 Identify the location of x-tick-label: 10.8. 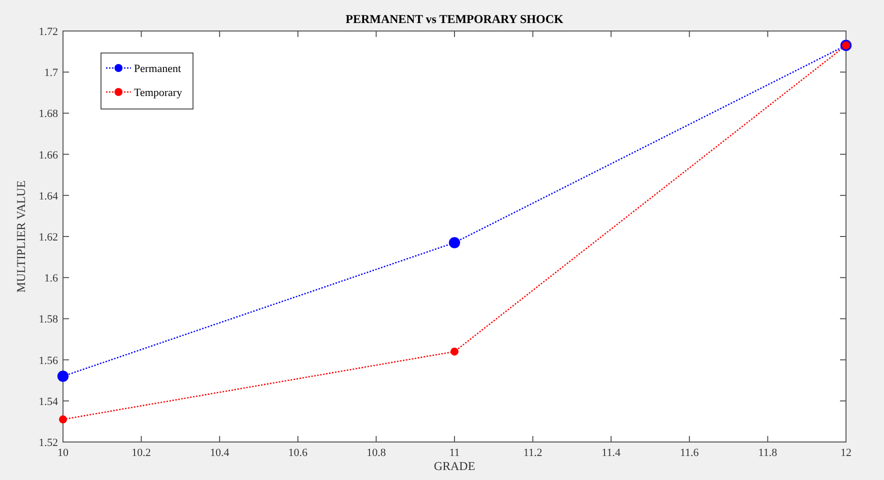
(376, 453).